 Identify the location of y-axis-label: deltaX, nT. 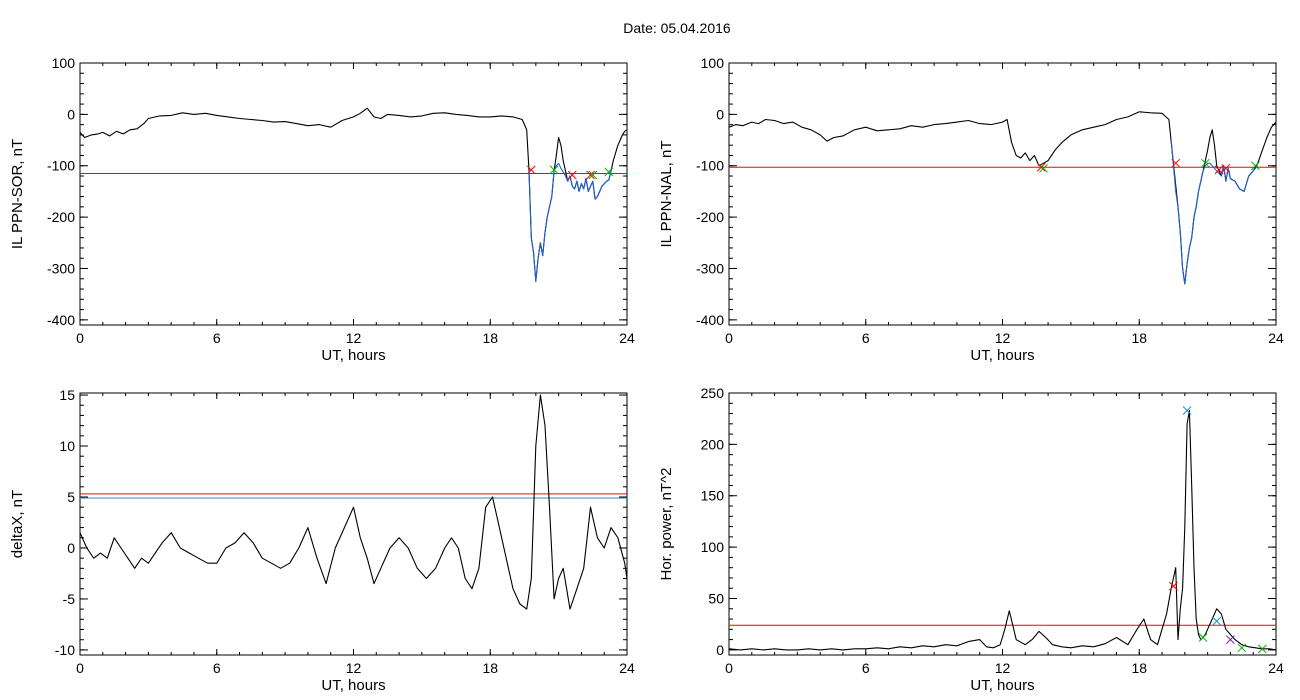
(17, 524).